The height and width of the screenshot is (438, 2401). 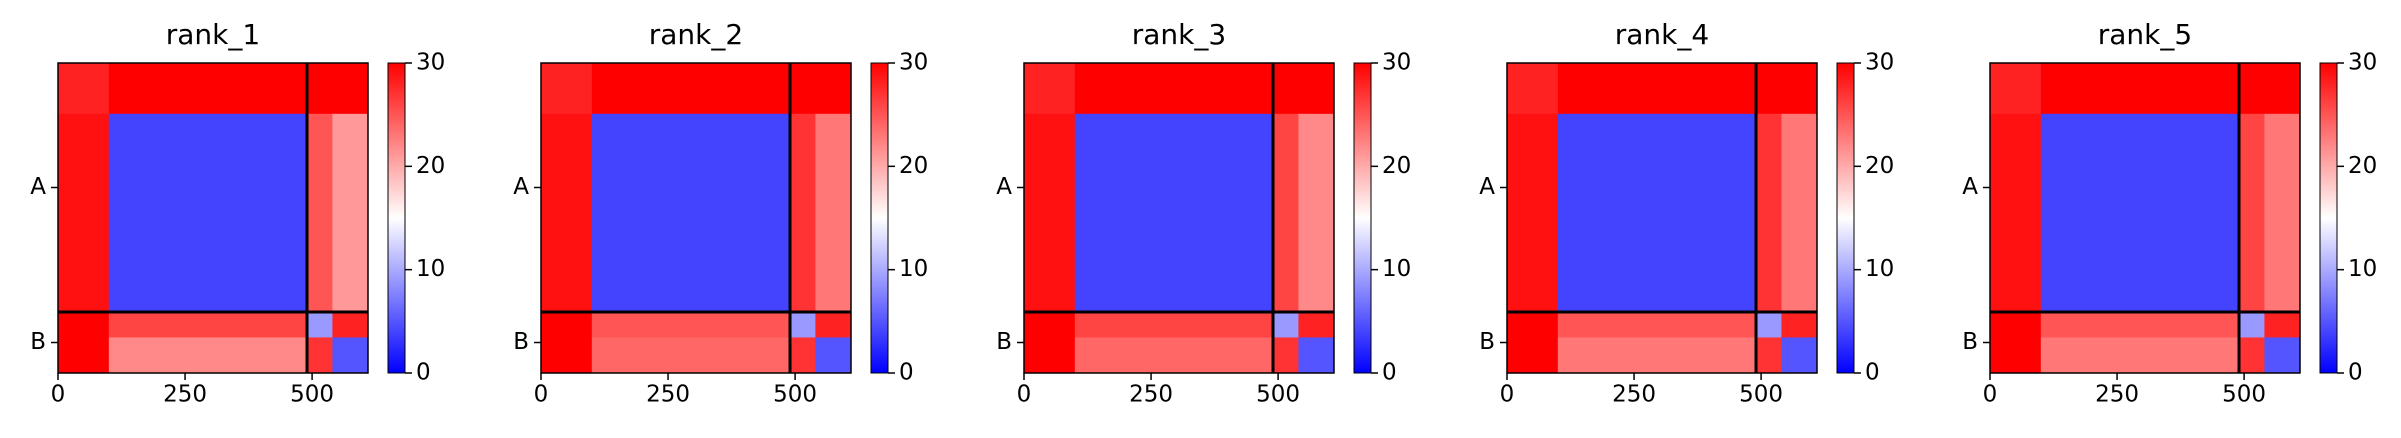 I want to click on panel-title: rank_2, so click(x=696, y=34).